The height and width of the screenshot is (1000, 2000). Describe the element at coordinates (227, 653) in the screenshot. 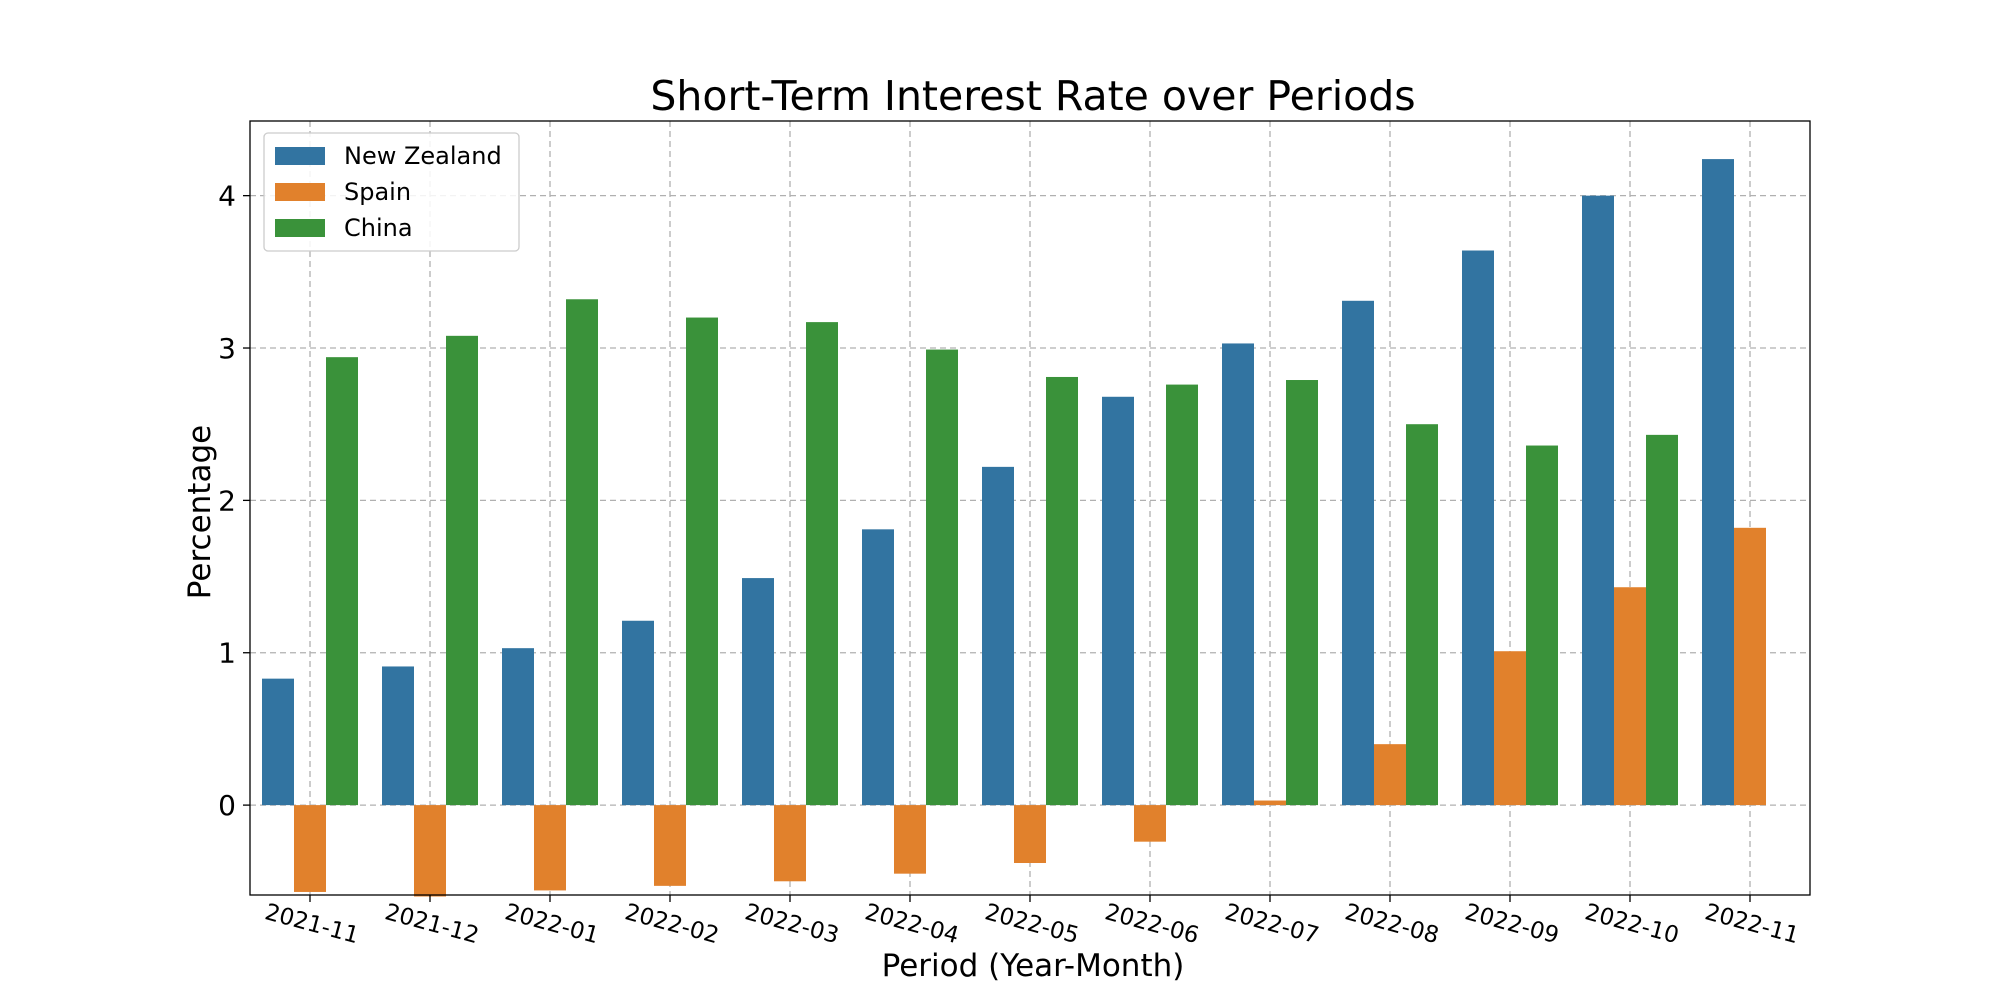

I see `y-tick-label: 1` at that location.